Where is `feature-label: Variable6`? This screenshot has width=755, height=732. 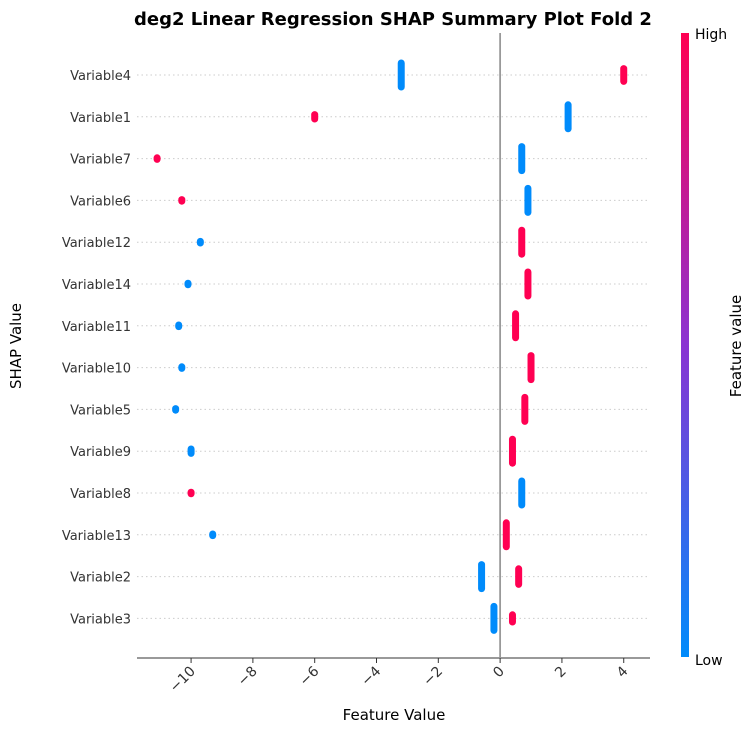 feature-label: Variable6 is located at coordinates (100, 201).